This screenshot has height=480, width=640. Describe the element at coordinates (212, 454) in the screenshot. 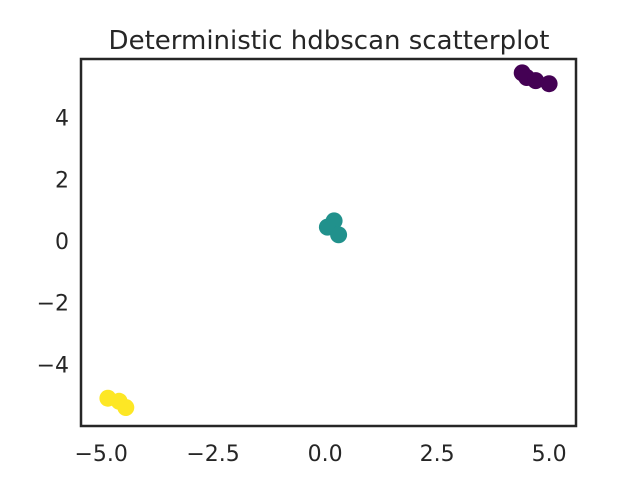

I see `x-tick-label: −2.5` at that location.